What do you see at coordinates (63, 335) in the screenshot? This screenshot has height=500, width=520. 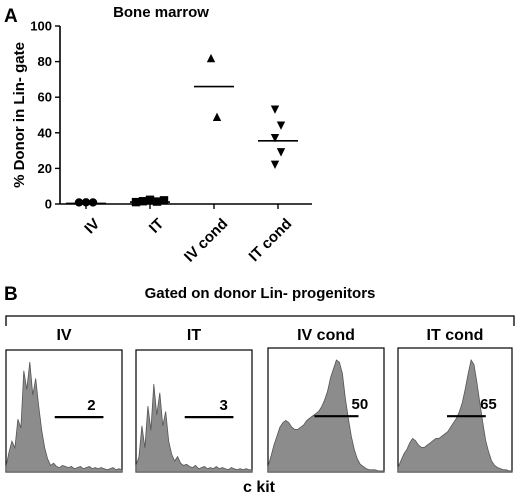 I see `histogram-panel-label: IV` at bounding box center [63, 335].